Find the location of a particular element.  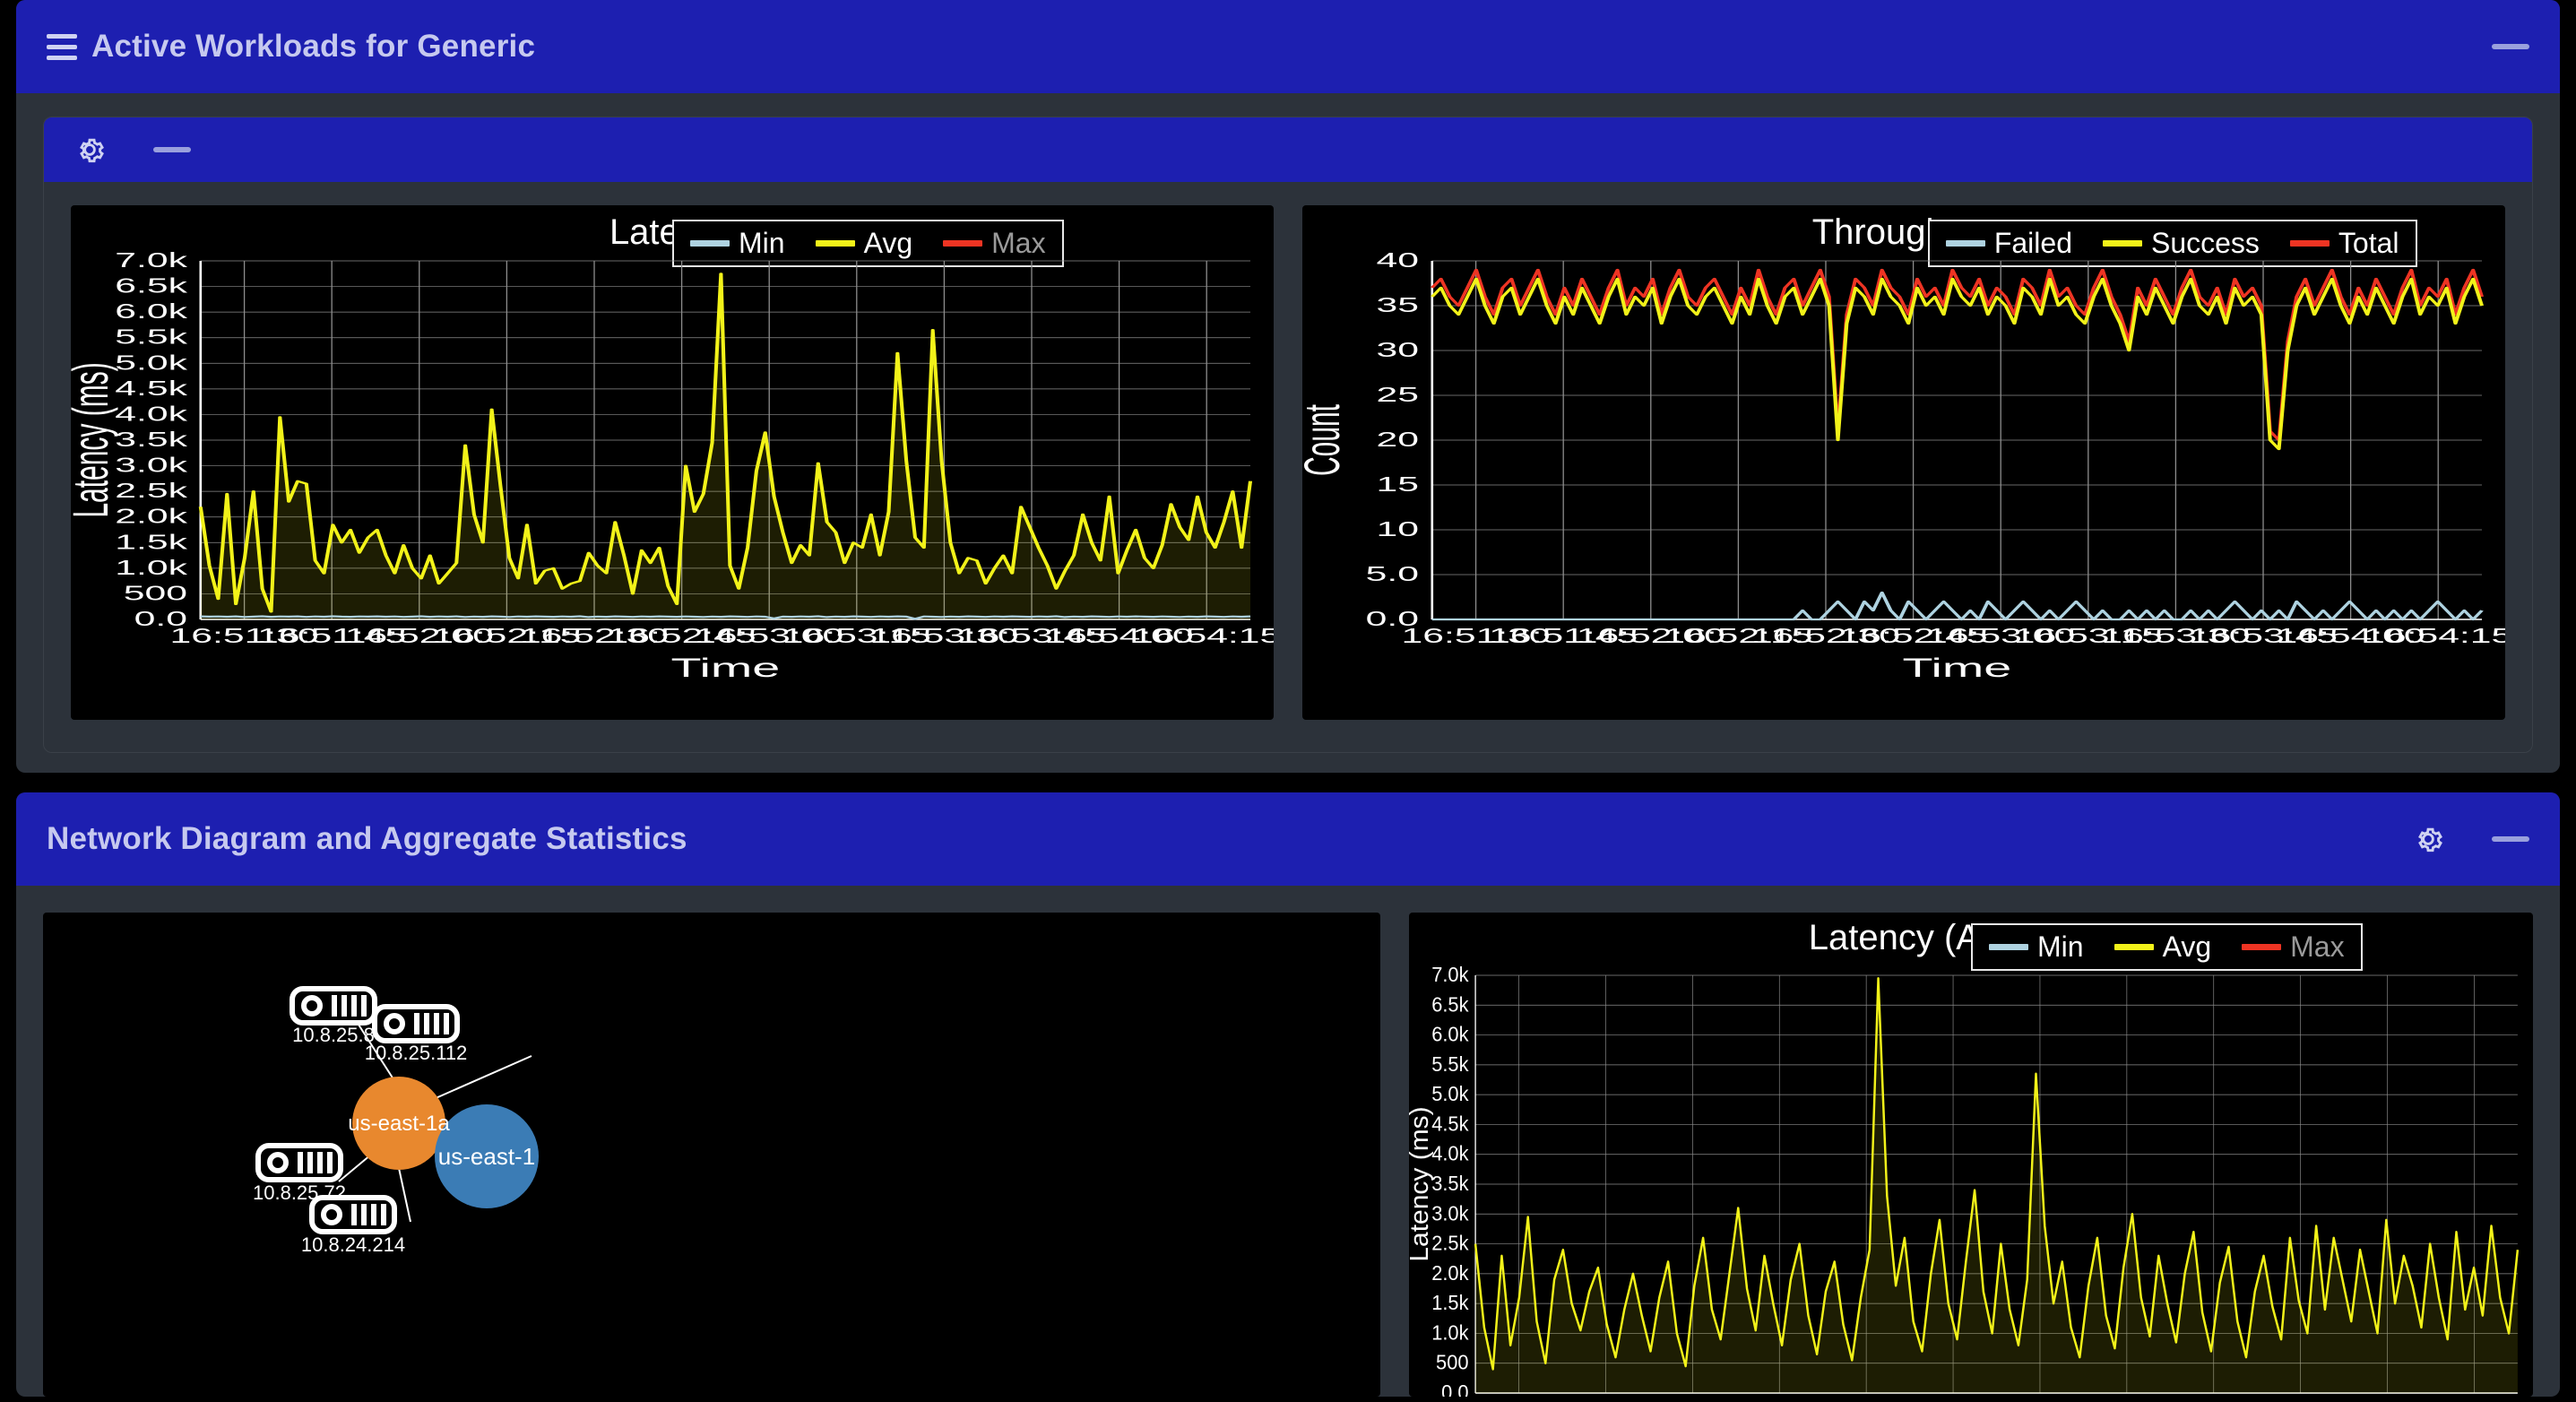

legend-item-max: Max is located at coordinates (994, 243).